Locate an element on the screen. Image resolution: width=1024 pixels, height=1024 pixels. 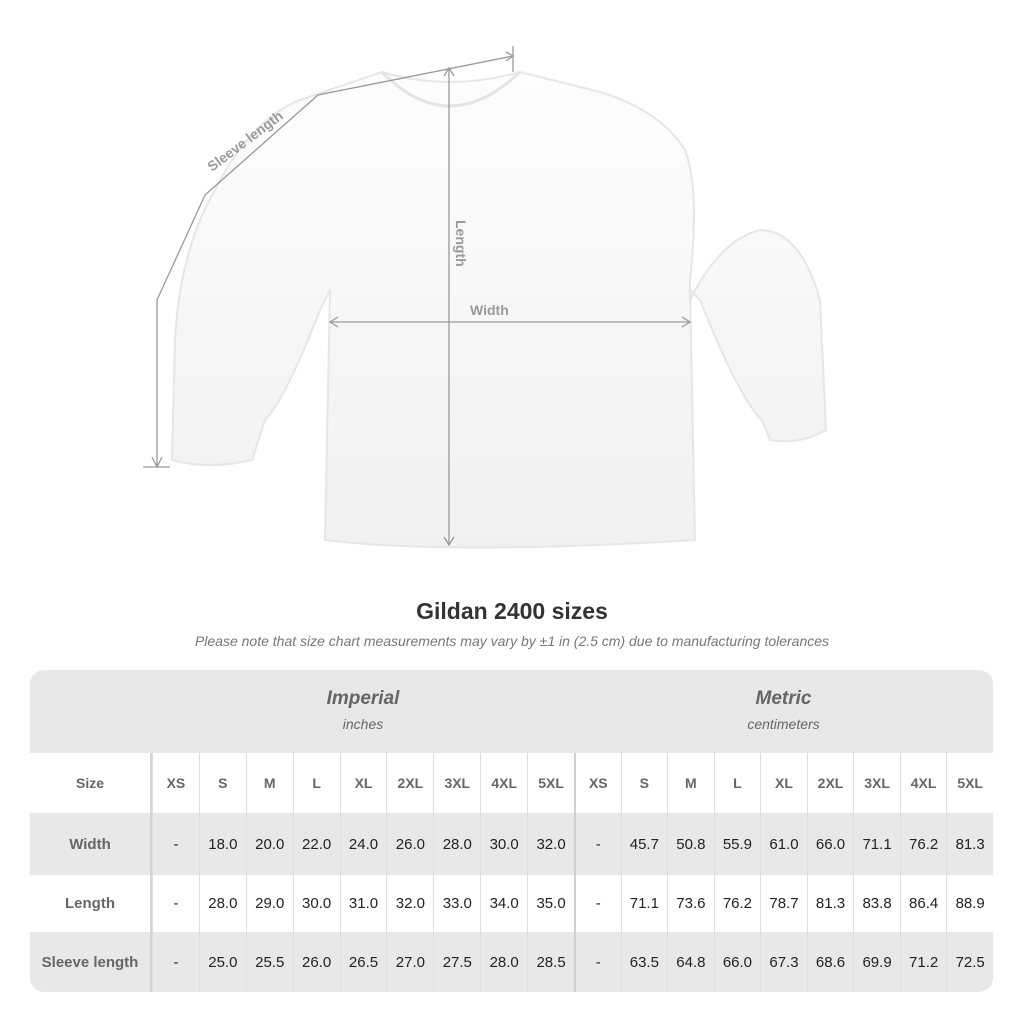
metric-value: 71.2 is located at coordinates (923, 962).